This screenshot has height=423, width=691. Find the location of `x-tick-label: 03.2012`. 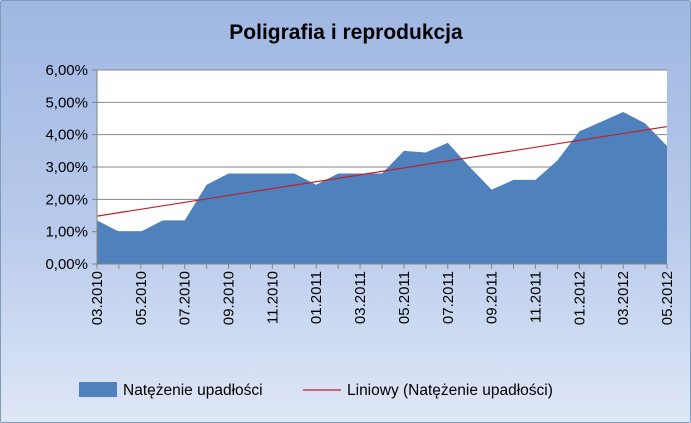

x-tick-label: 03.2012 is located at coordinates (623, 298).